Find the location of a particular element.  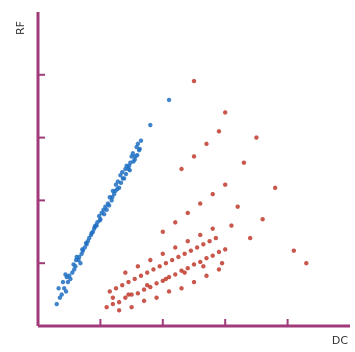

y-axis-title: RF is located at coordinates (20, 28).